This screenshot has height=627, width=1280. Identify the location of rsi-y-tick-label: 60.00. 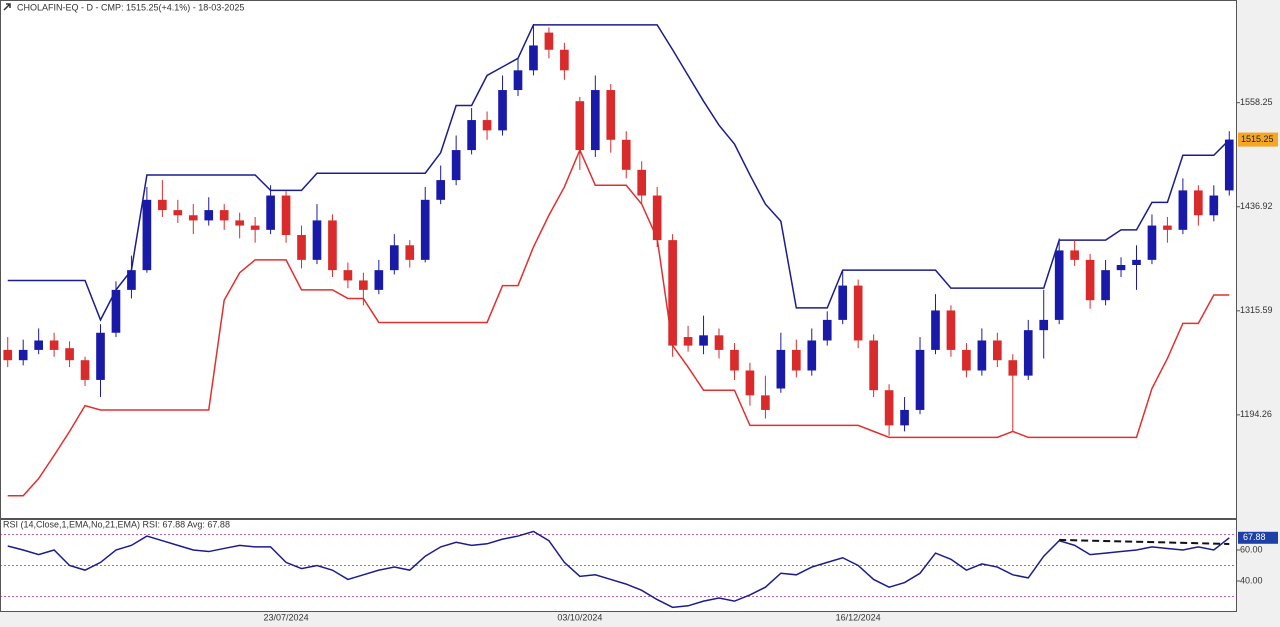
(1251, 549).